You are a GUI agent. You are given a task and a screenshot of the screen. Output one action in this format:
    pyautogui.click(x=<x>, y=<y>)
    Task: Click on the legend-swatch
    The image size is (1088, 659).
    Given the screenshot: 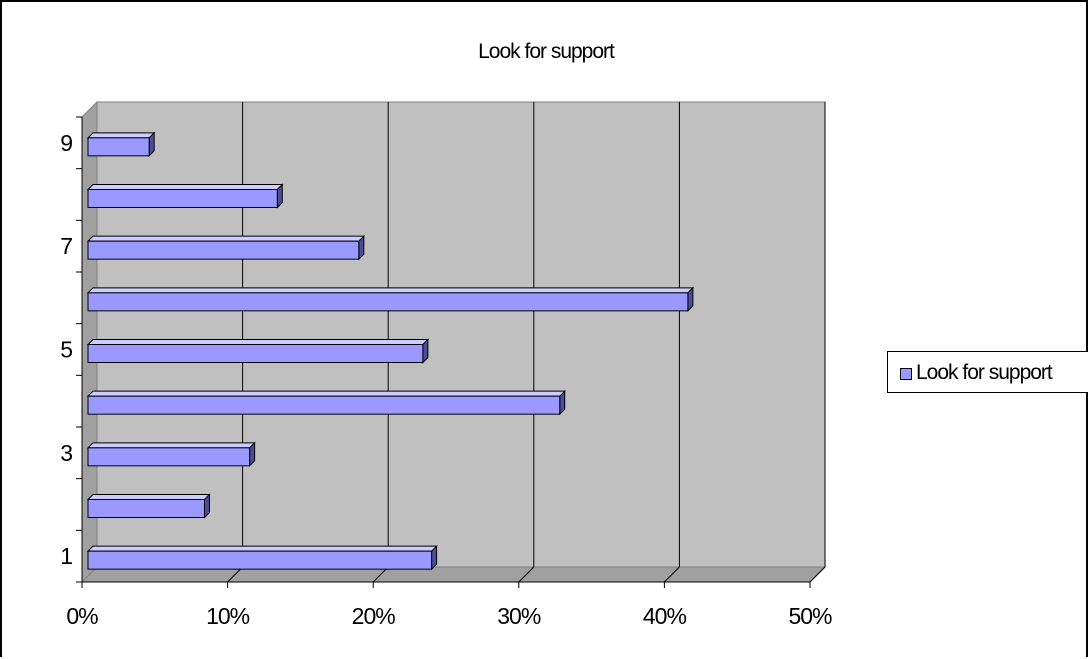 What is the action you would take?
    pyautogui.click(x=906, y=374)
    